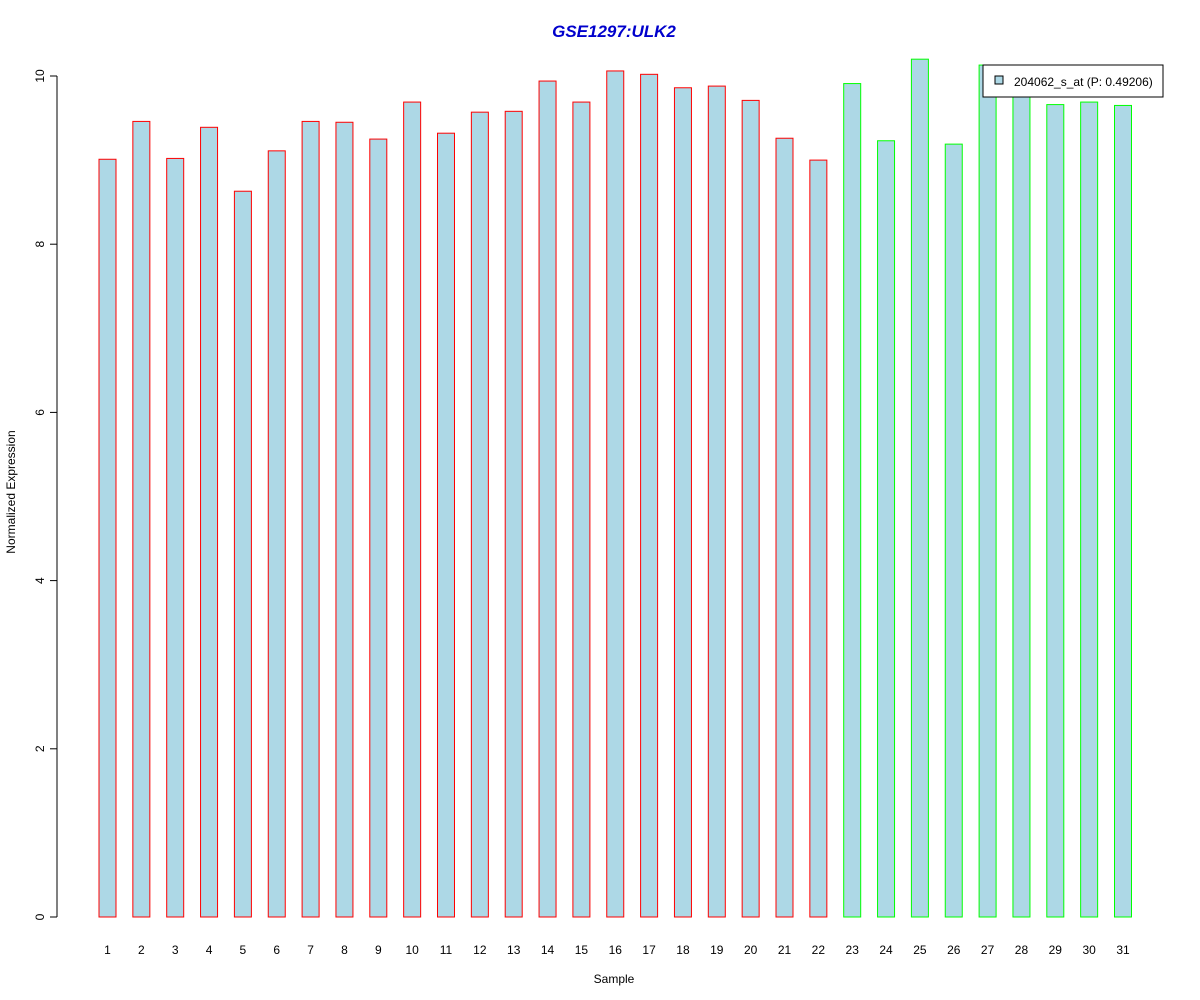  What do you see at coordinates (276, 950) in the screenshot?
I see `x-tick-label: 6` at bounding box center [276, 950].